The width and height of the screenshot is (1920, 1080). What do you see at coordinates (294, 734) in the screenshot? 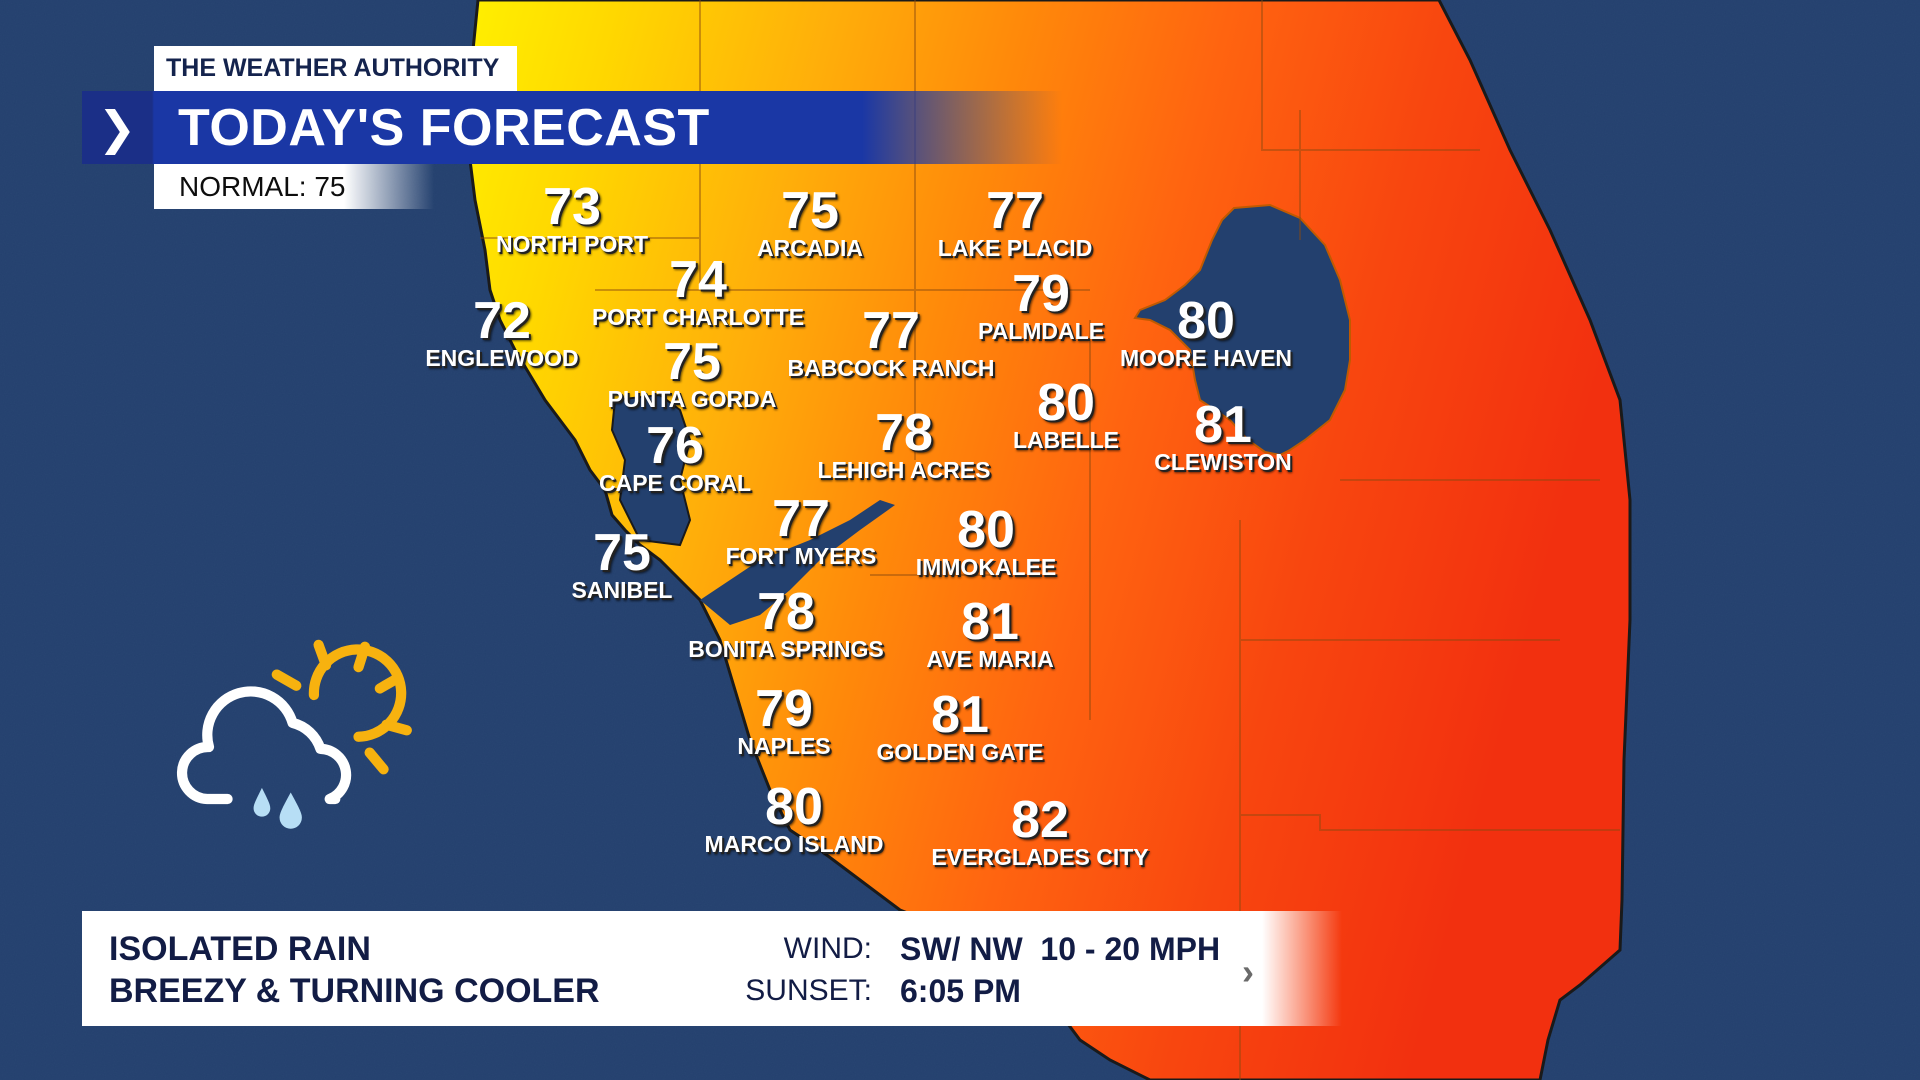
I see `partly-sunny-rain-icon` at bounding box center [294, 734].